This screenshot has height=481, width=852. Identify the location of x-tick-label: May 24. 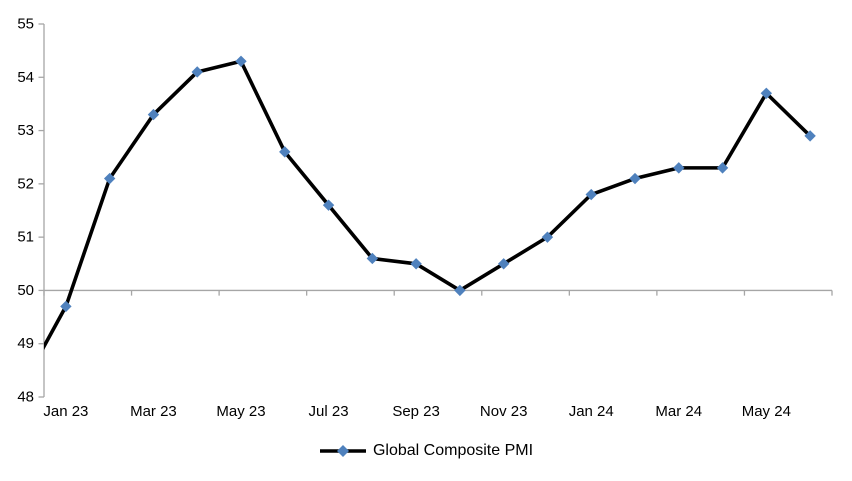
(766, 411).